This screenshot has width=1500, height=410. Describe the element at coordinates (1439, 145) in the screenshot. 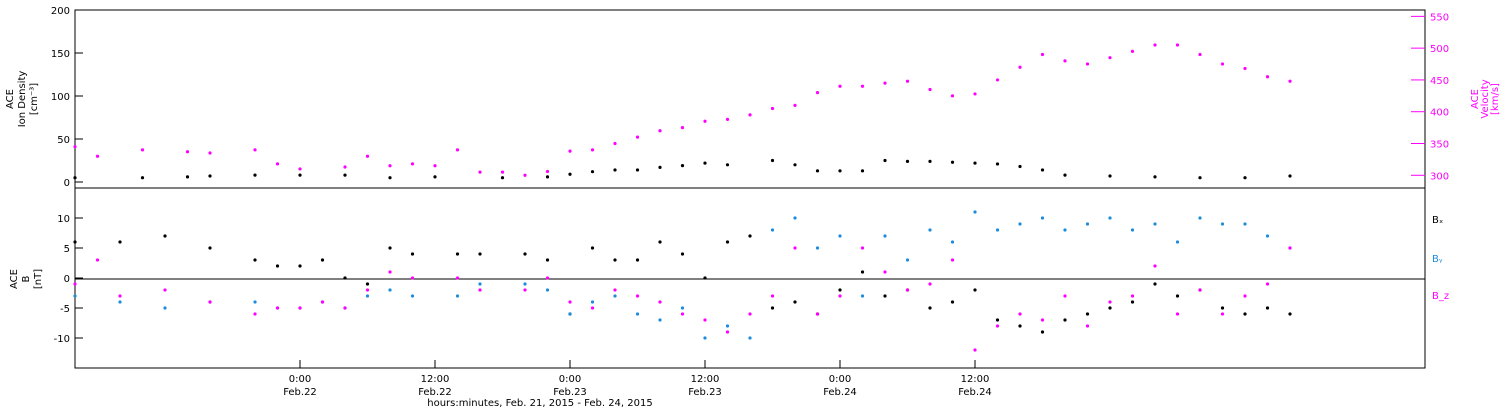

I see `top-right-tick-label: 350` at that location.